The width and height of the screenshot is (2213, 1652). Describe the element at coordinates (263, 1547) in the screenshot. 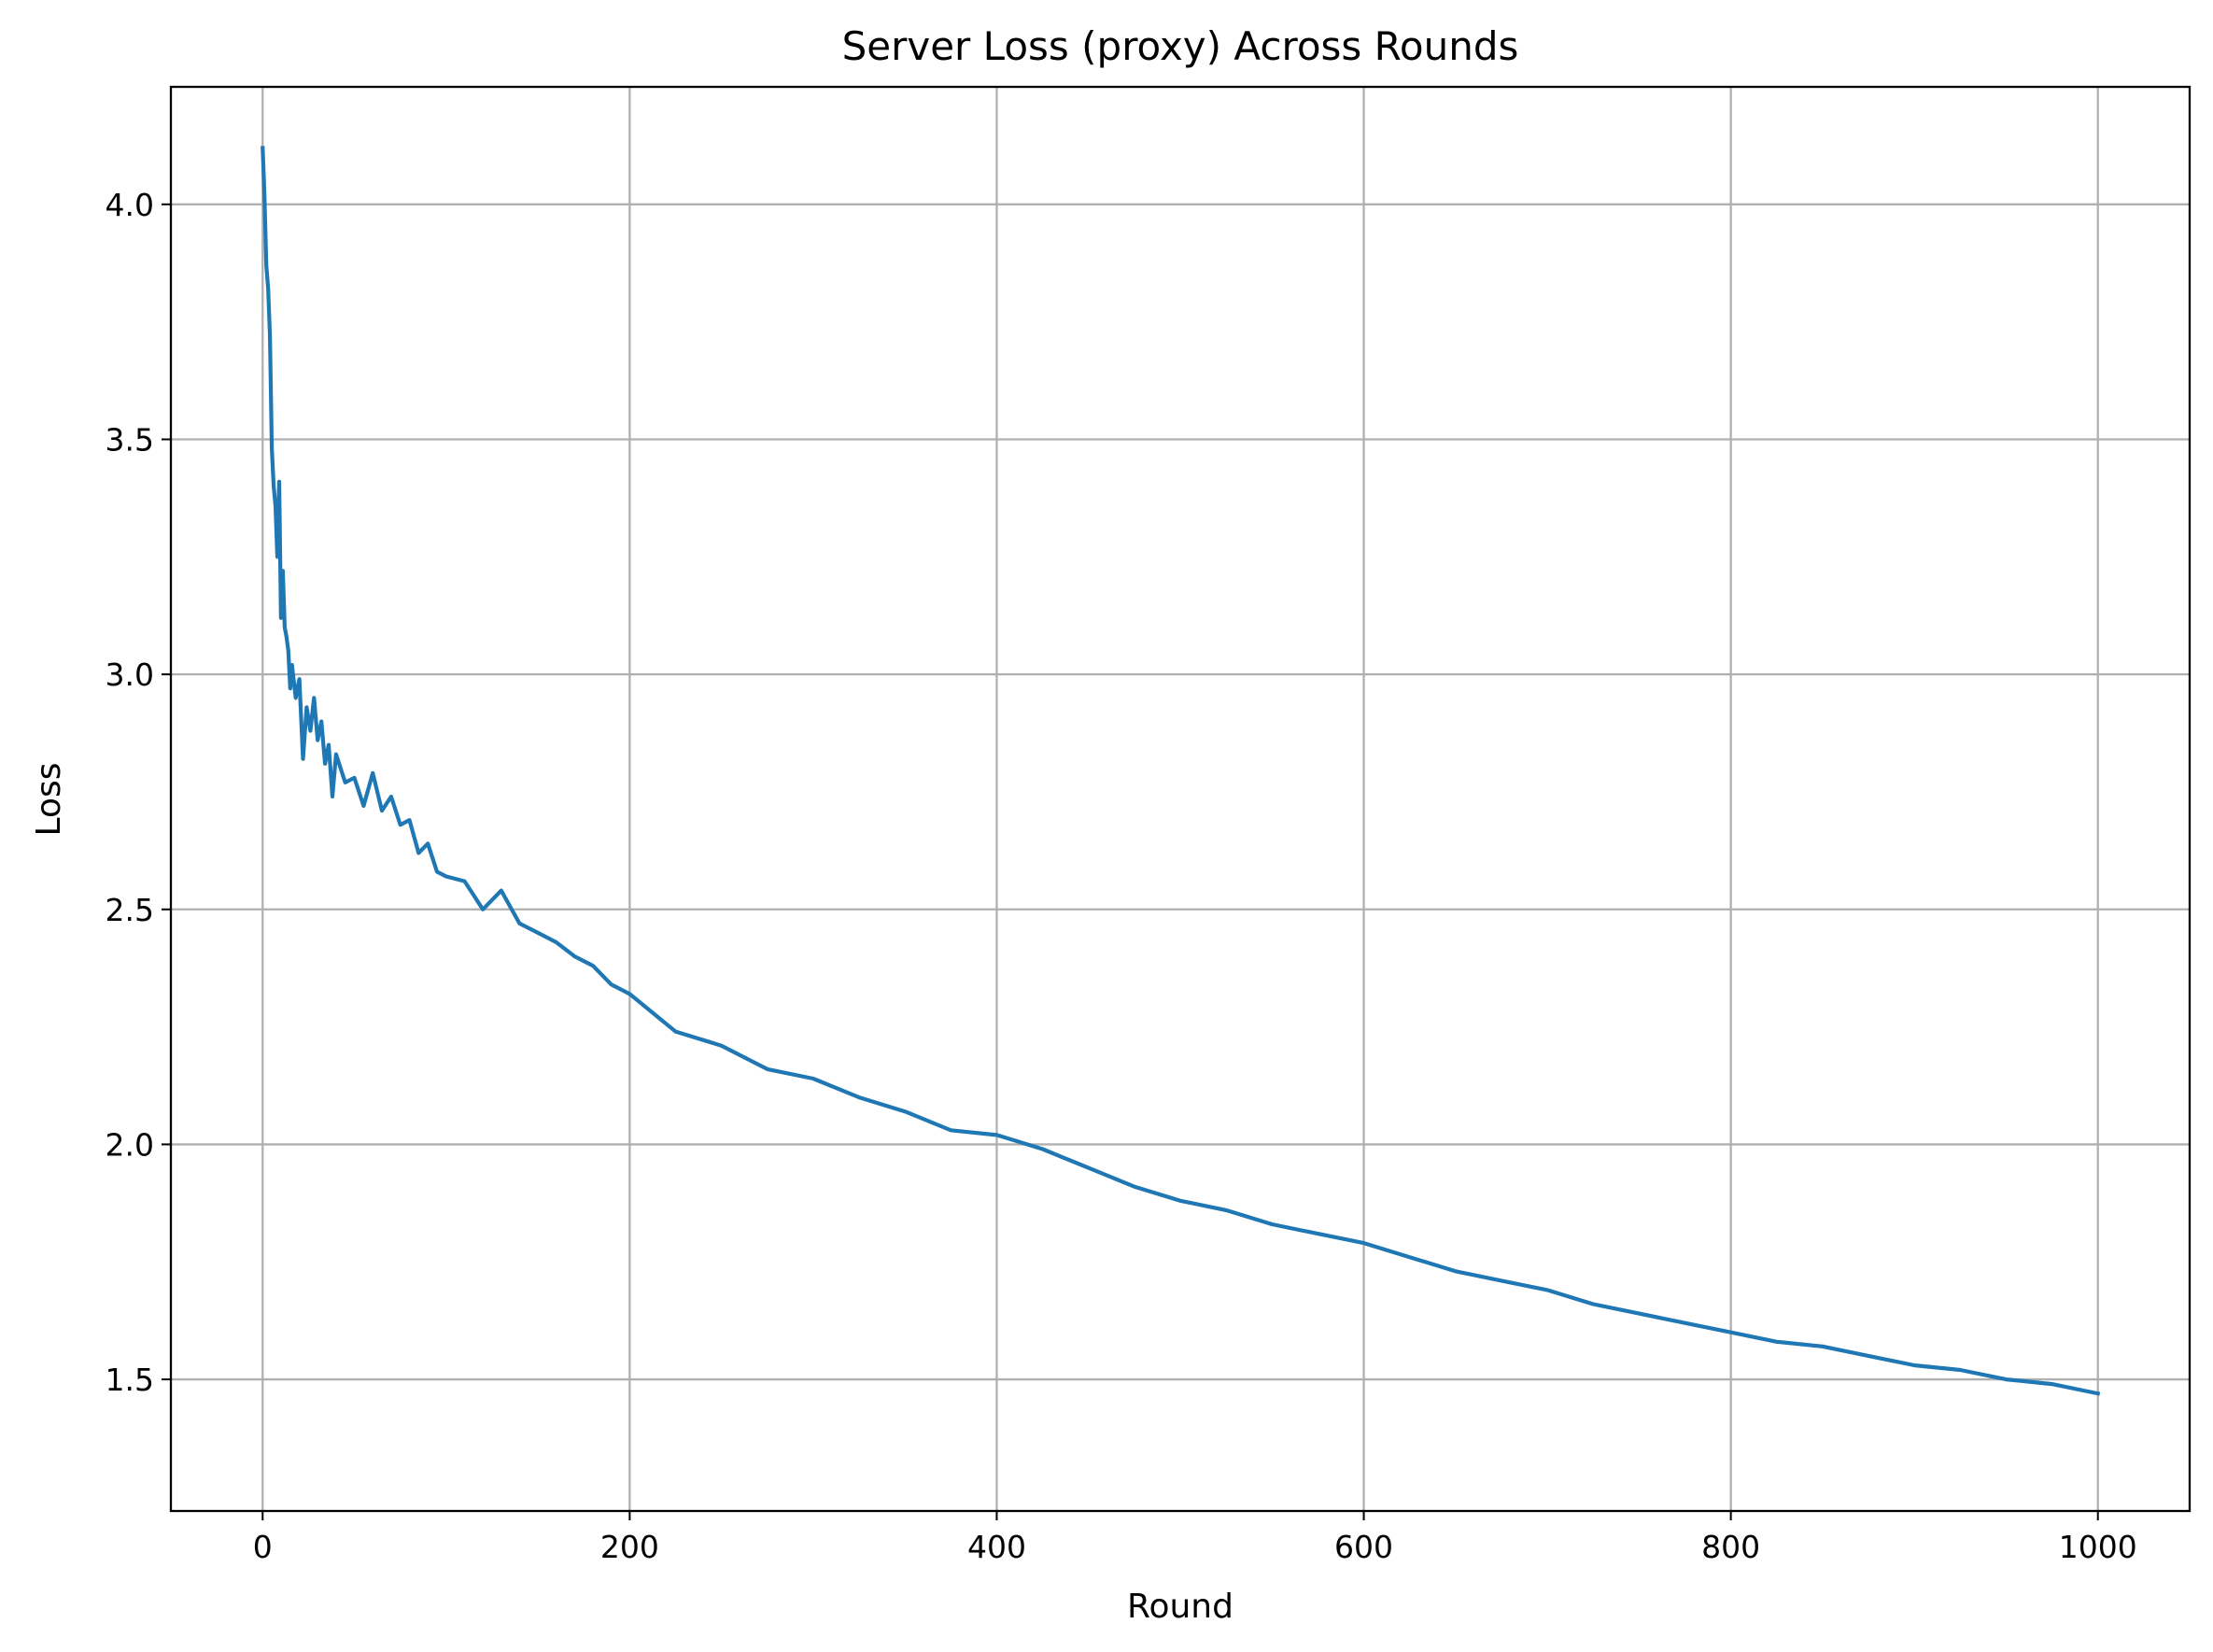

I see `x-tick-label: 0` at that location.